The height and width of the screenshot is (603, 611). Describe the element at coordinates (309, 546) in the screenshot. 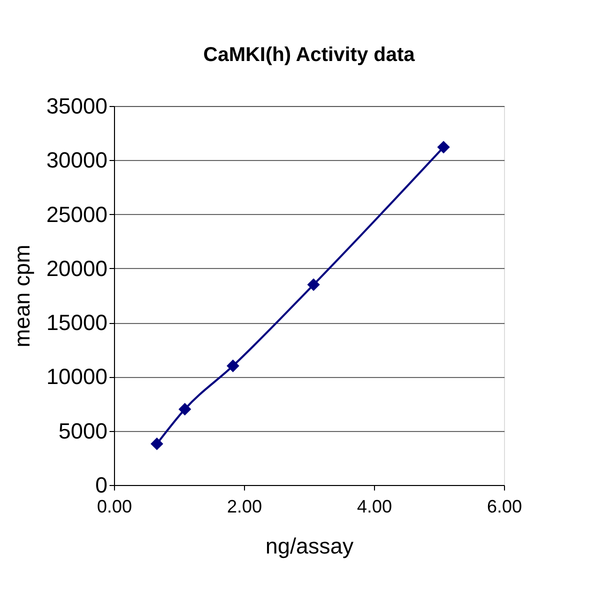

I see `x-axis-title: ng/assay` at that location.